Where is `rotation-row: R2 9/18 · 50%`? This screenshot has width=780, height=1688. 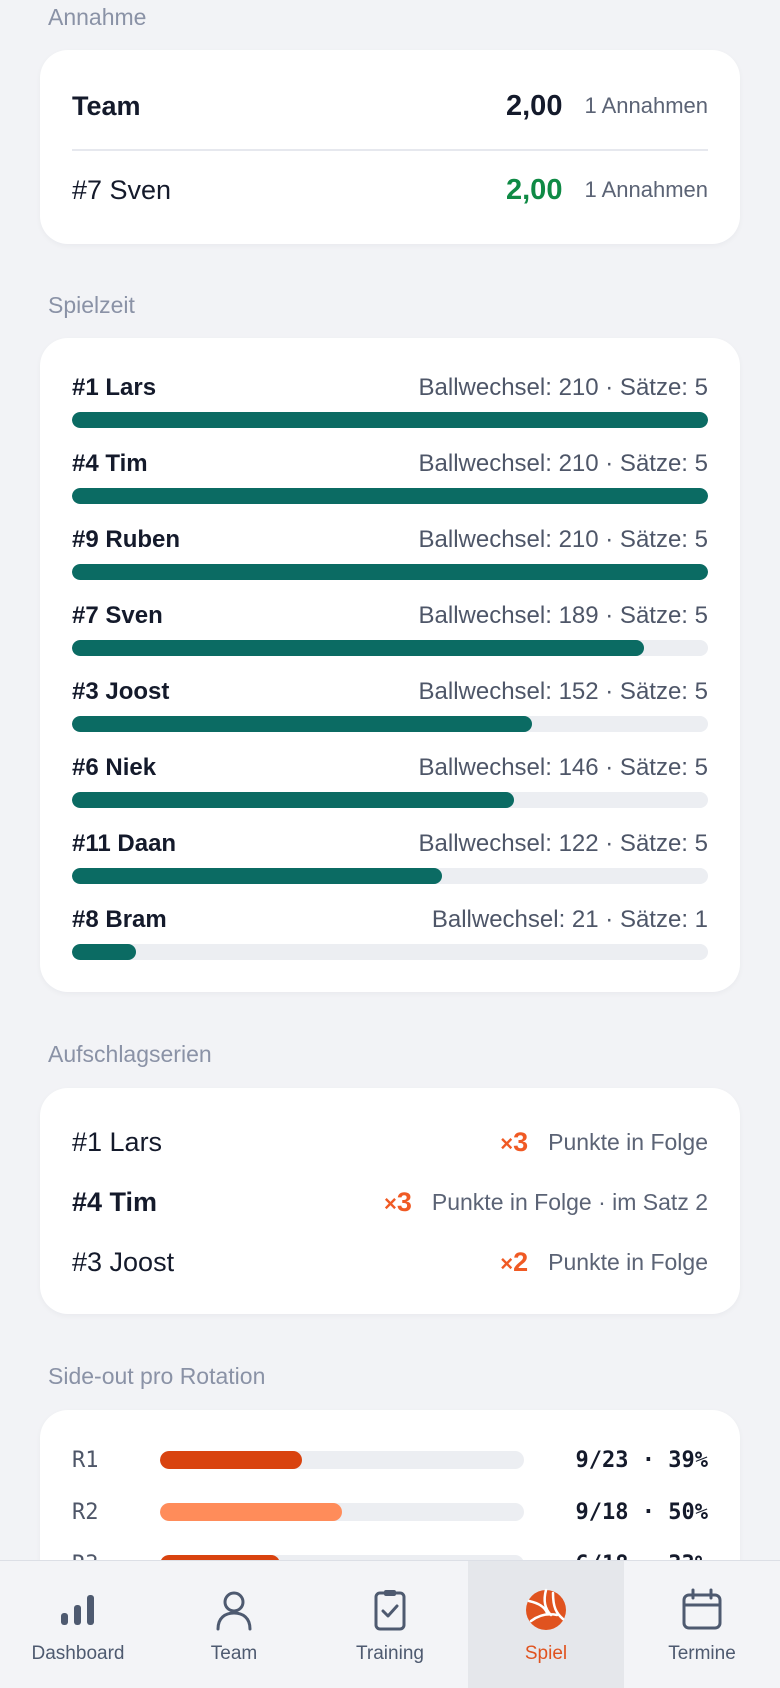 rotation-row: R2 9/18 · 50% is located at coordinates (390, 1512).